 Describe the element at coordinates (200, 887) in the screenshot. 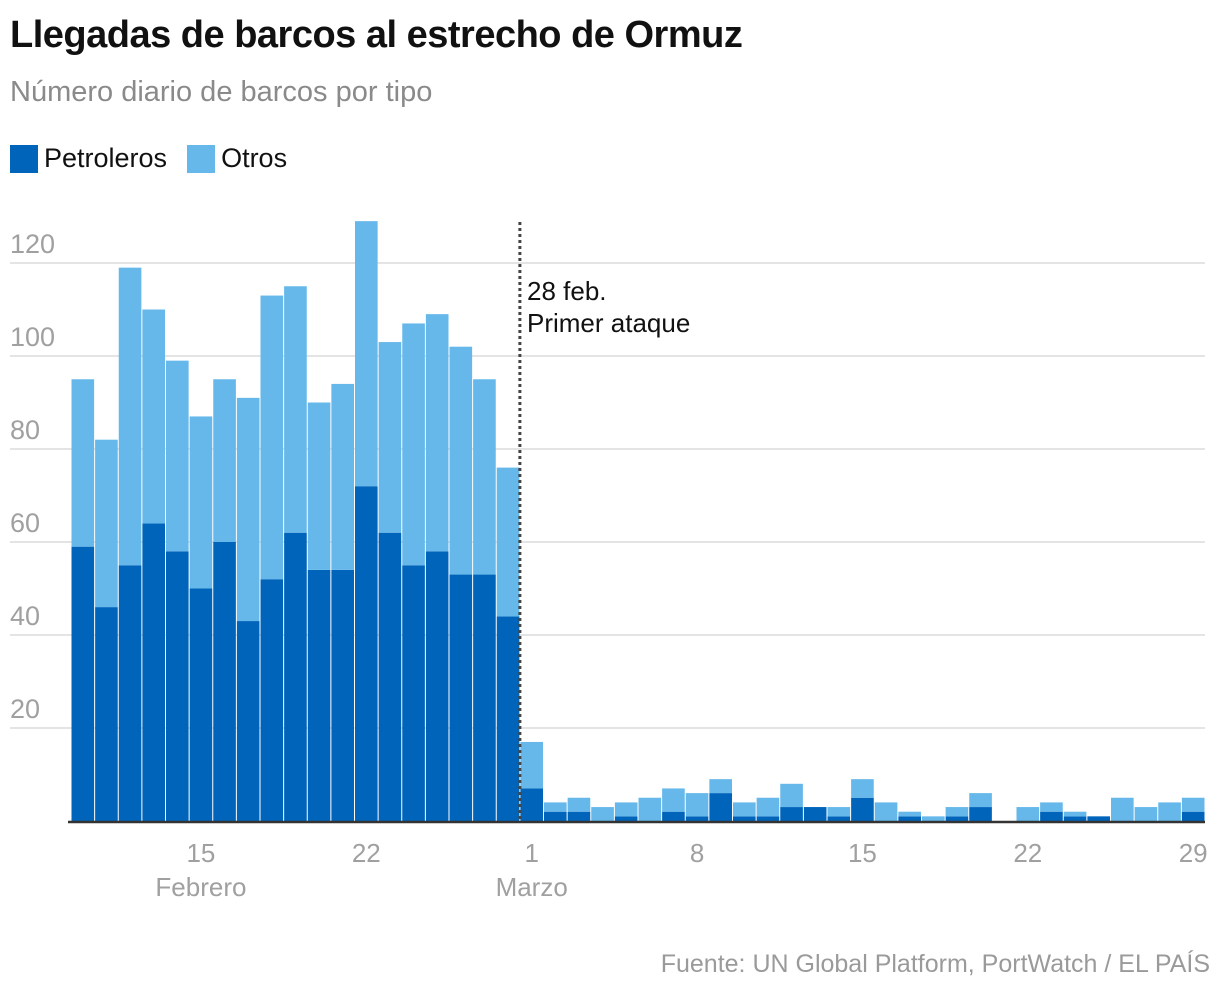

I see `x-month-label: Febrero` at that location.